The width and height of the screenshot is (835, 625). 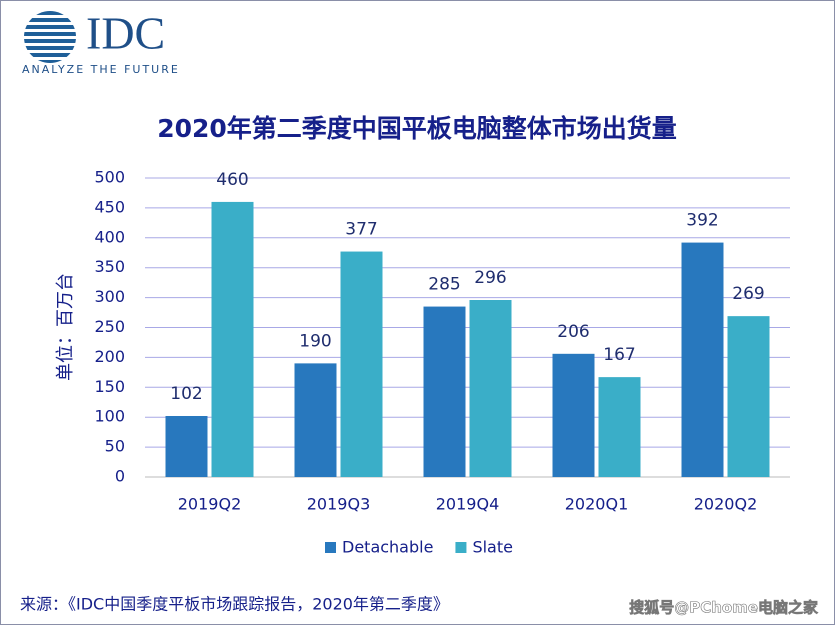 What do you see at coordinates (109, 236) in the screenshot?
I see `y-tick-label: 400` at bounding box center [109, 236].